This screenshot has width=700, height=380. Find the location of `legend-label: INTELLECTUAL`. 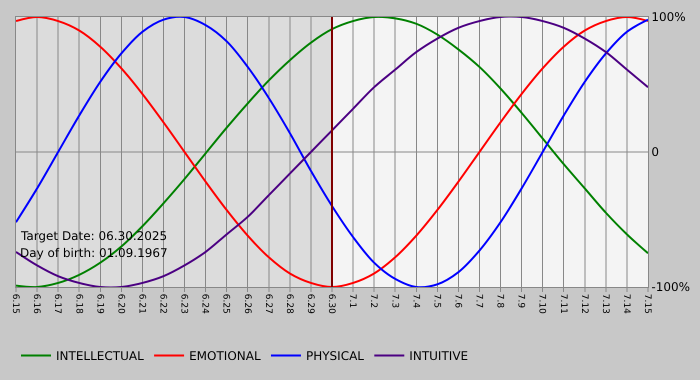

legend-label: INTELLECTUAL is located at coordinates (100, 356).